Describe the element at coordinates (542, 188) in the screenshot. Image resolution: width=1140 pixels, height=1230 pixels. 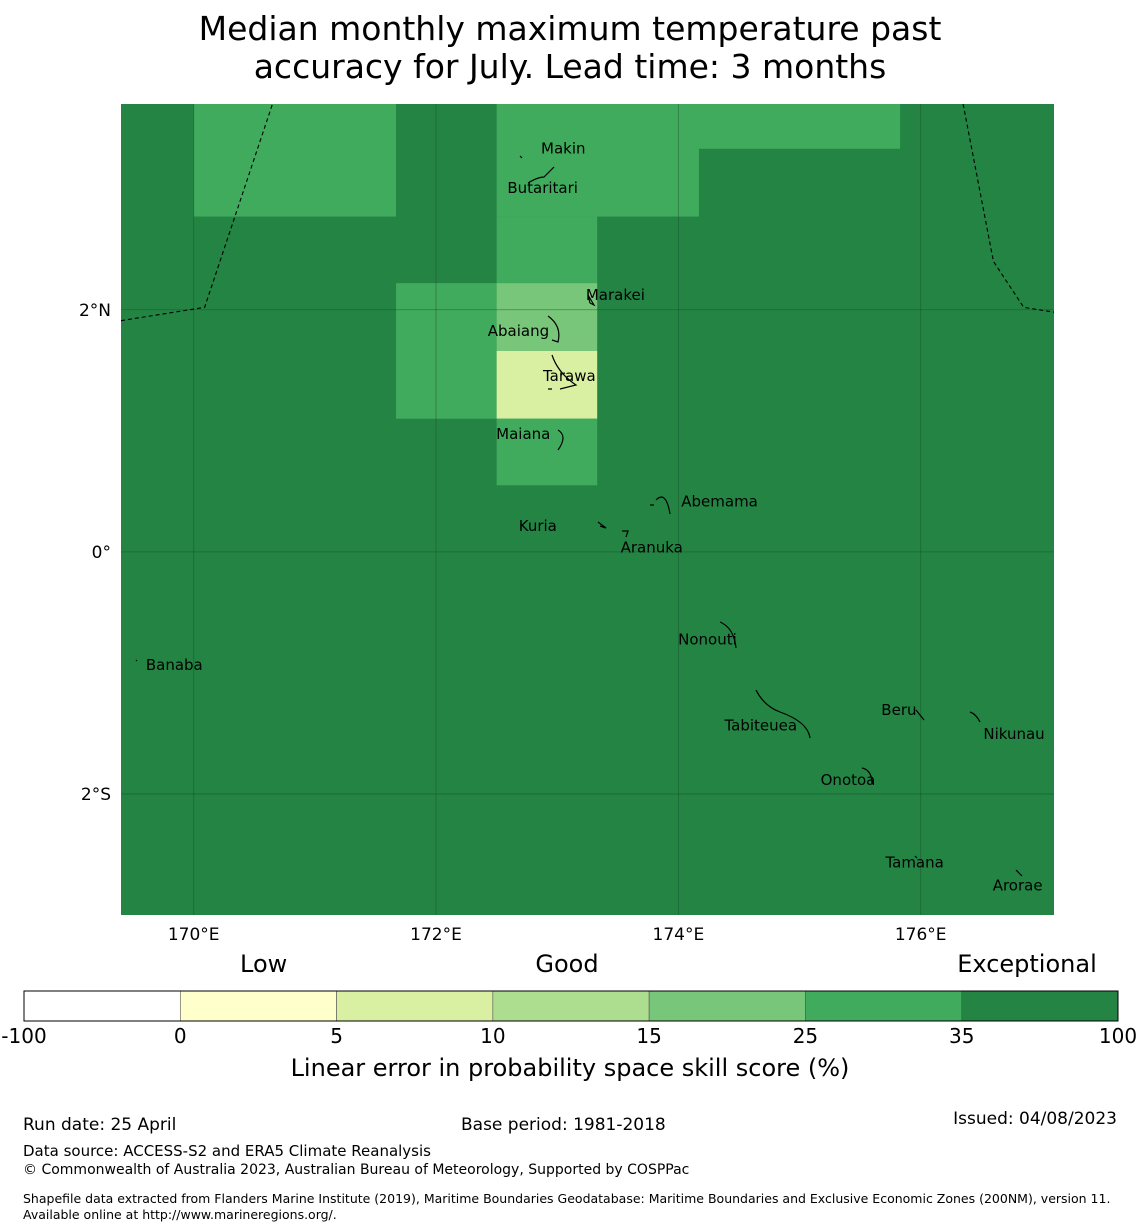
I see `place-label: Butaritari` at that location.